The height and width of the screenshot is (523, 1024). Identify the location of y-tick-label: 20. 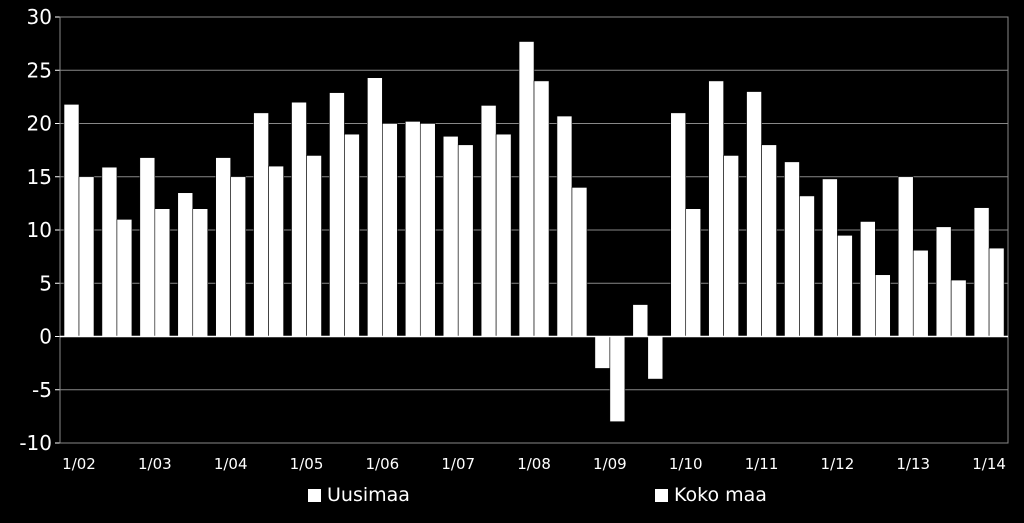
(39, 124).